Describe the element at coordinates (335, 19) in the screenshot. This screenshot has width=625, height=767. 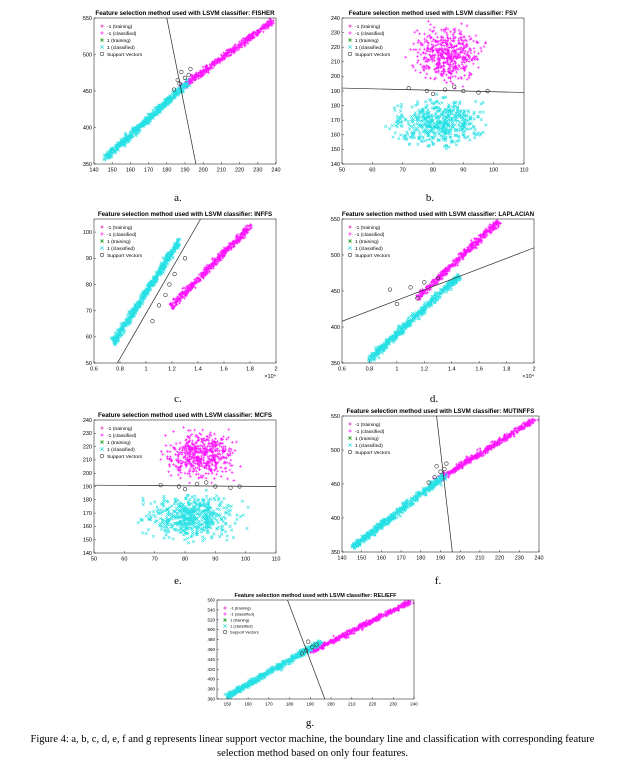
I see `y-tick-label: 240` at that location.